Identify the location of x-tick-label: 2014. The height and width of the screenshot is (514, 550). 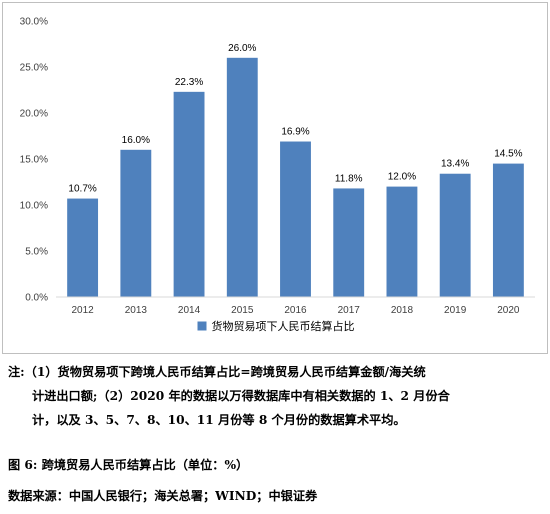
(189, 310).